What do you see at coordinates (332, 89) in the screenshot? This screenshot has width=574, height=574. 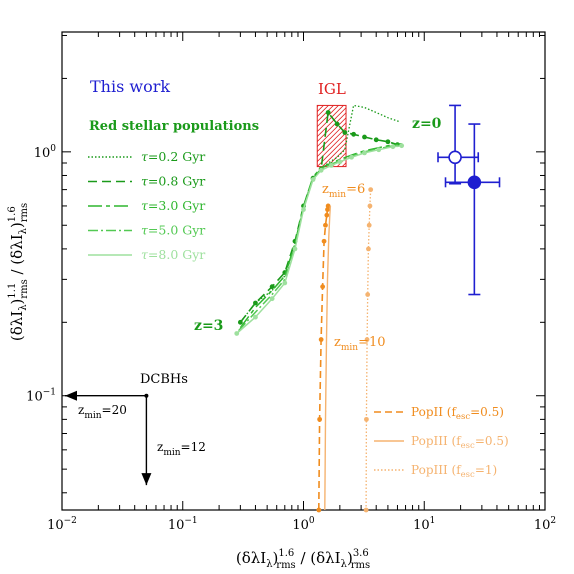 I see `igl-label: IGL` at bounding box center [332, 89].